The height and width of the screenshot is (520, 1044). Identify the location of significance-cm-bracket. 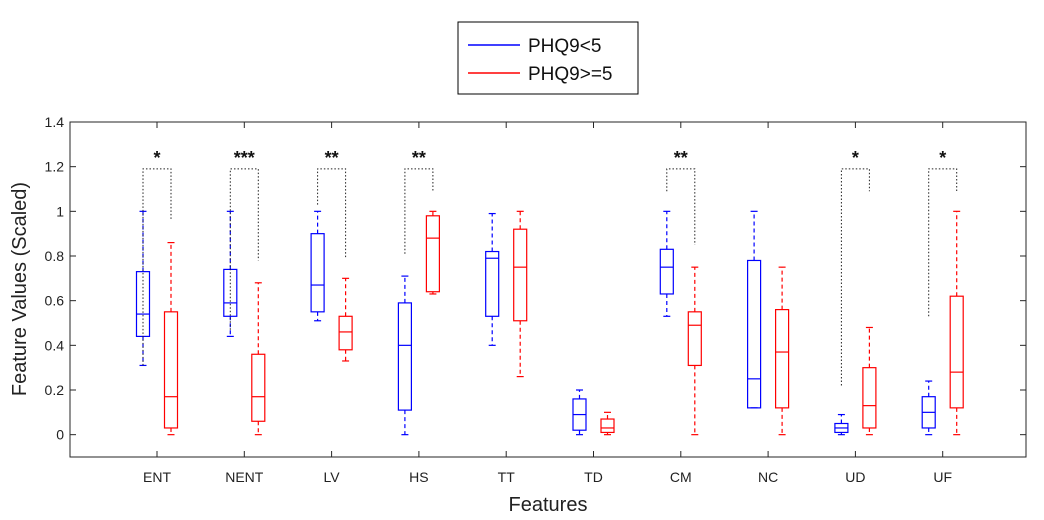
(681, 206).